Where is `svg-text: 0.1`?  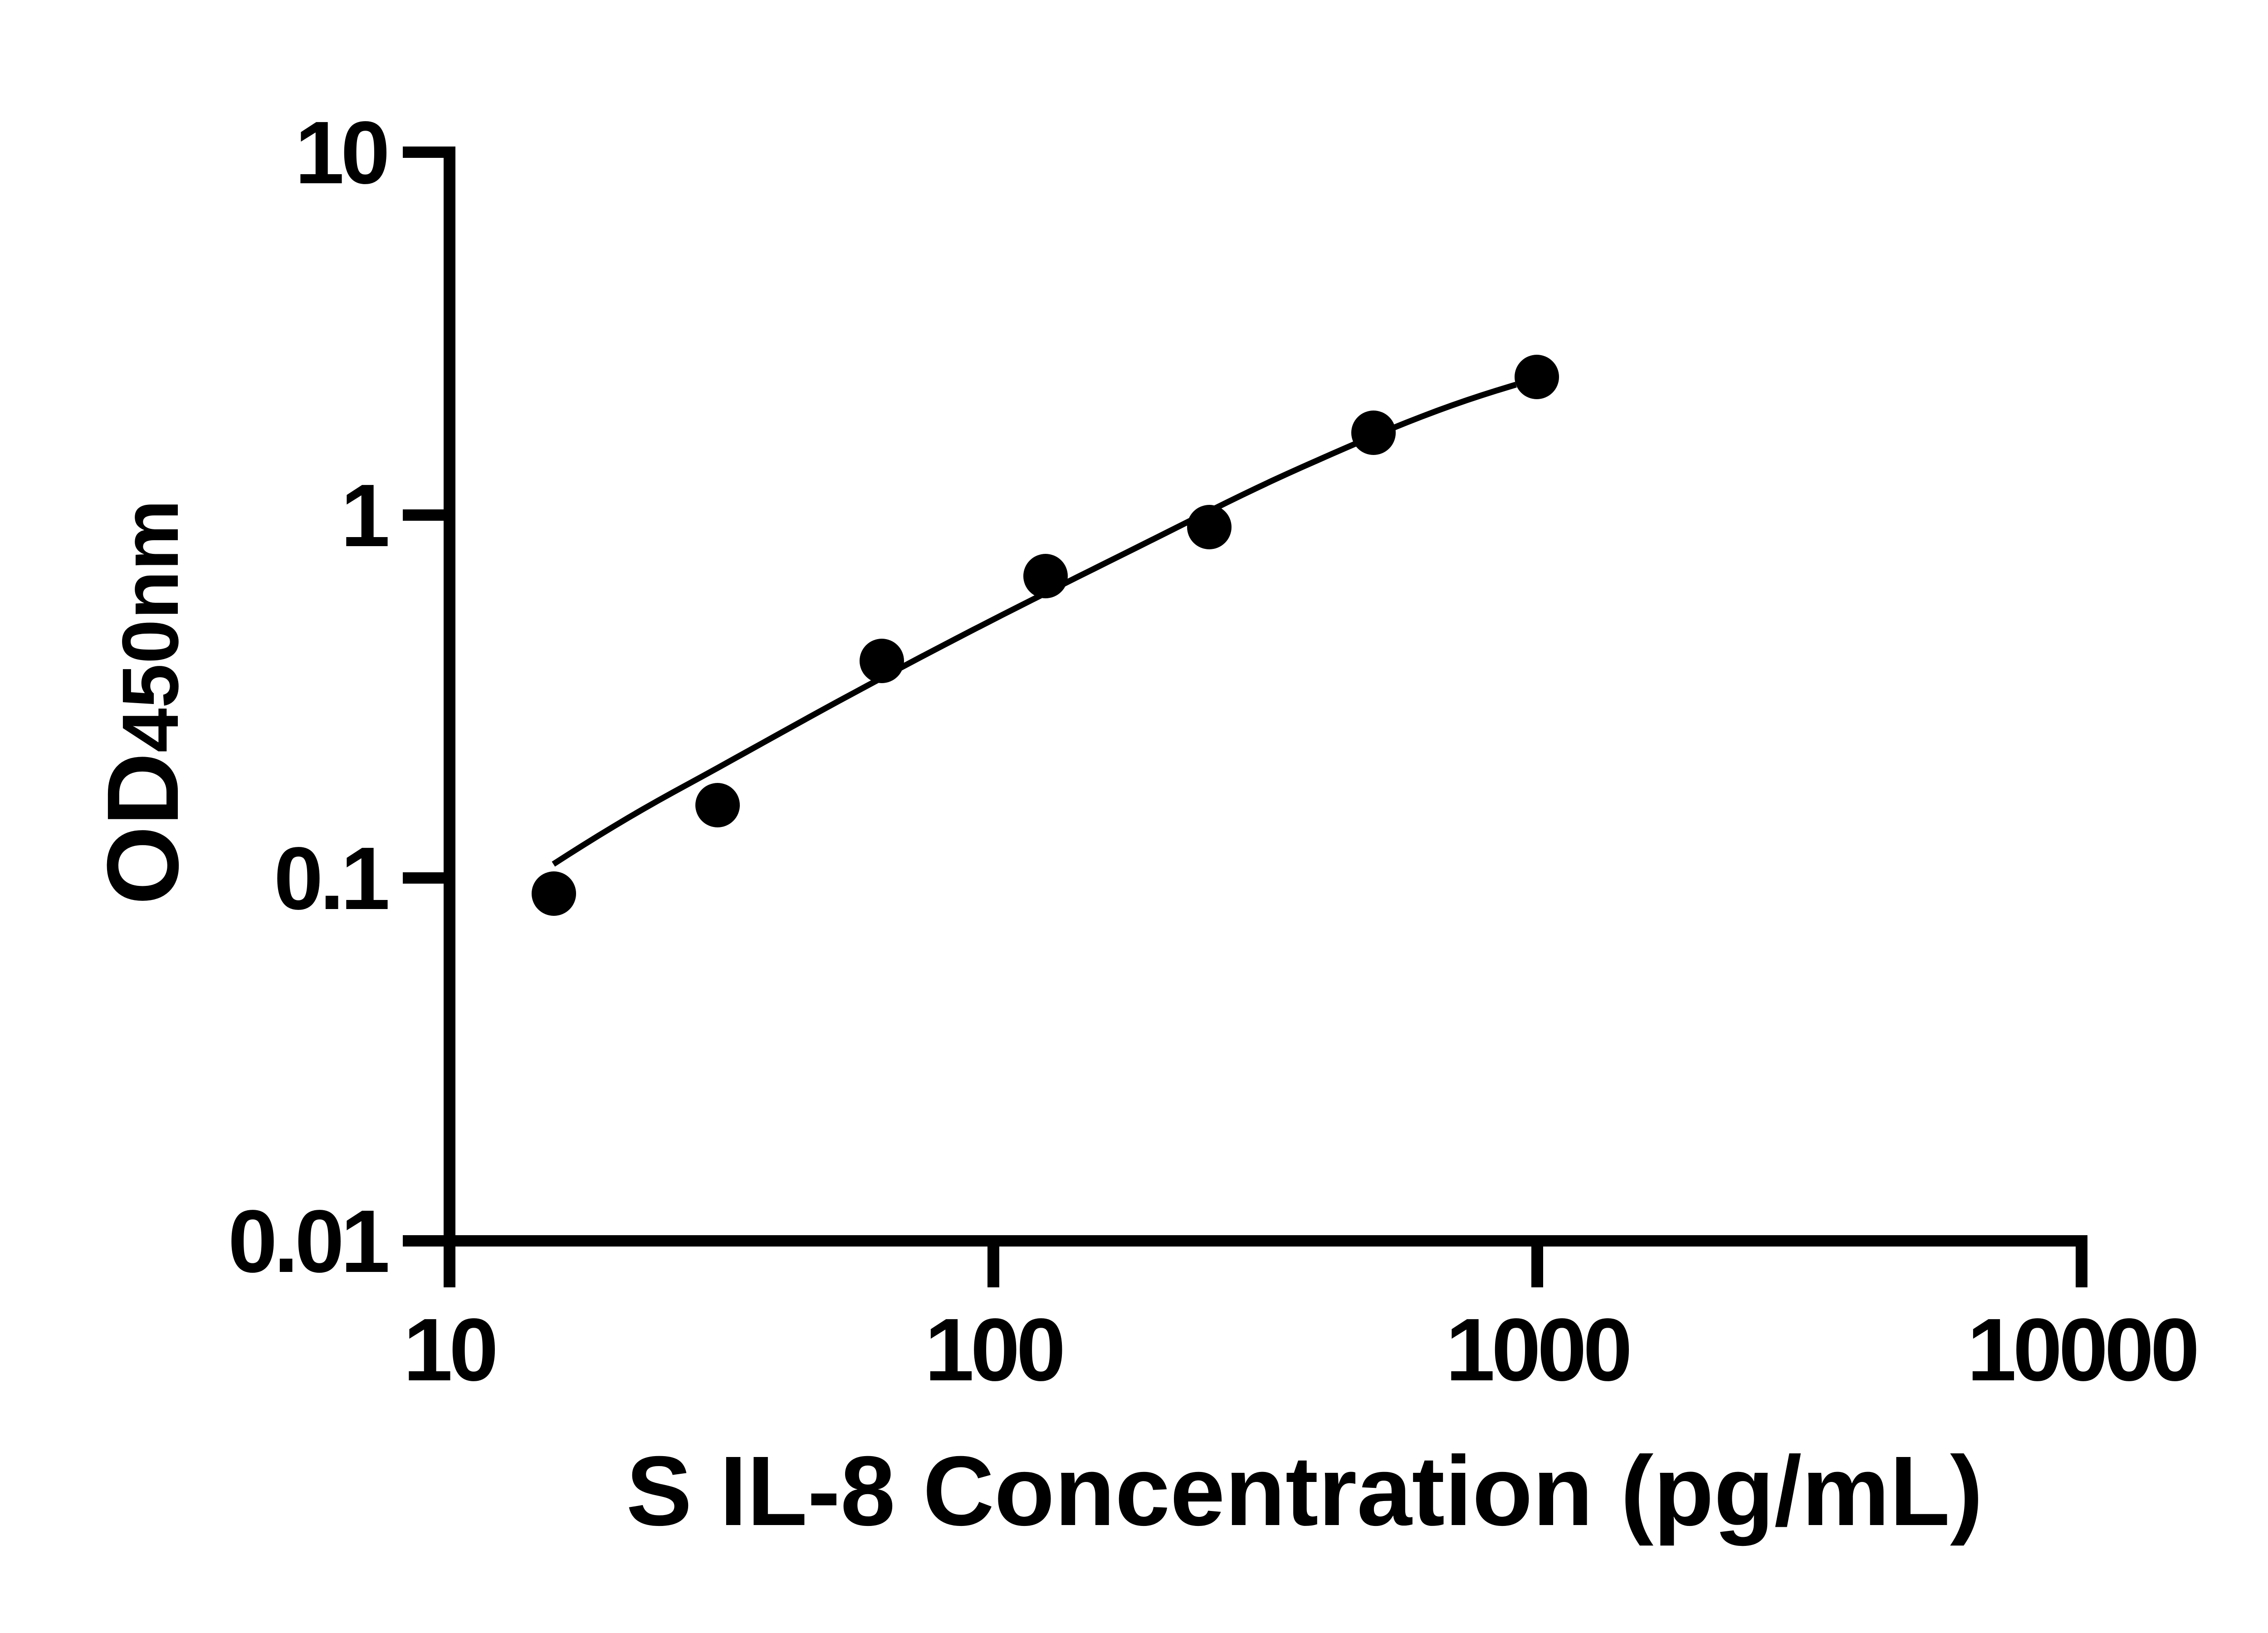
svg-text: 0.1 is located at coordinates (331, 878).